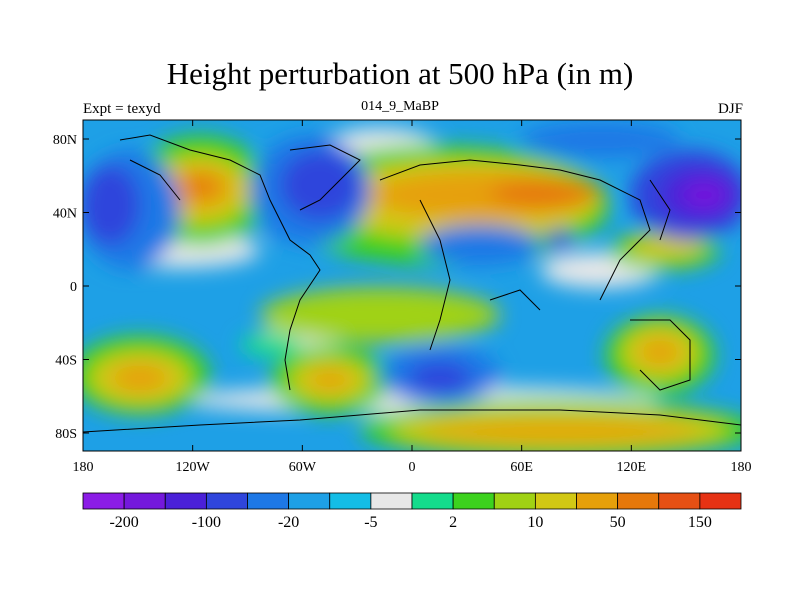 The width and height of the screenshot is (800, 600). What do you see at coordinates (65, 140) in the screenshot?
I see `y-tick-label: 80N` at bounding box center [65, 140].